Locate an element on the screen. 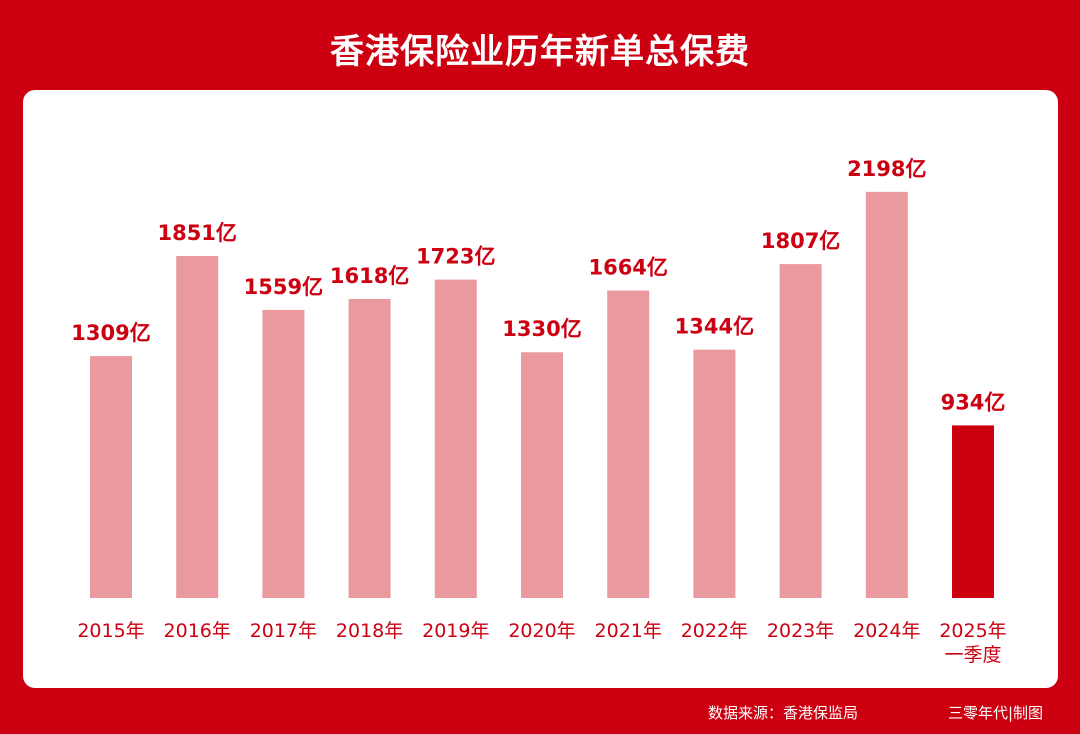 The width and height of the screenshot is (1080, 734). chart-title: 香港保险业历年新单总保费 is located at coordinates (540, 52).